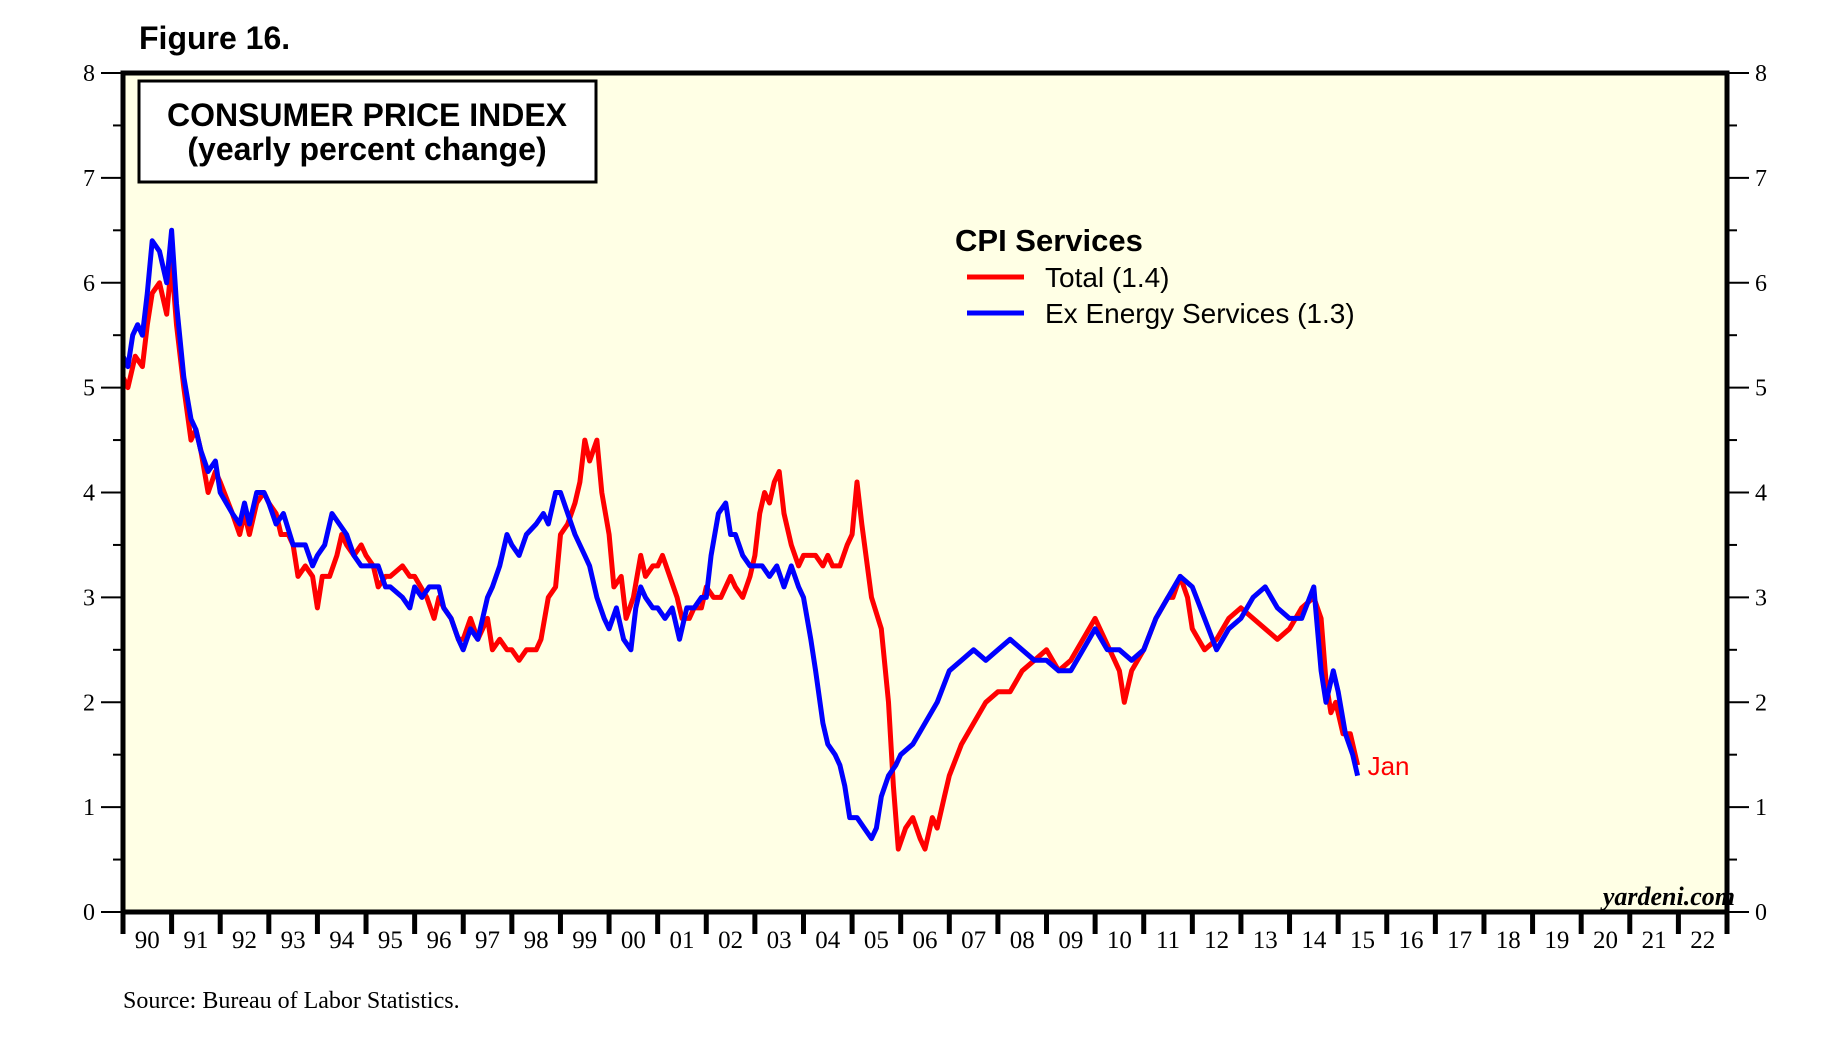  Describe the element at coordinates (293, 940) in the screenshot. I see `x-tick-label: 93` at that location.